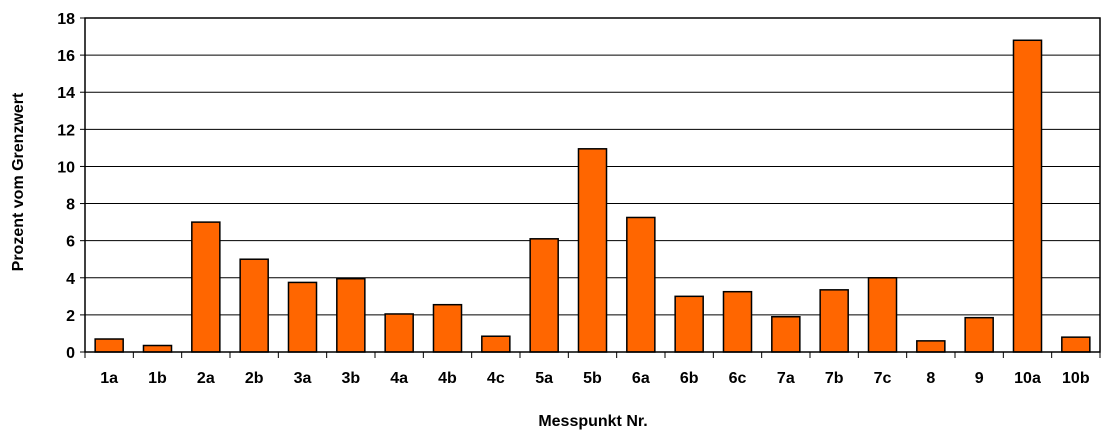 The height and width of the screenshot is (437, 1107). I want to click on bar-5a, so click(544, 295).